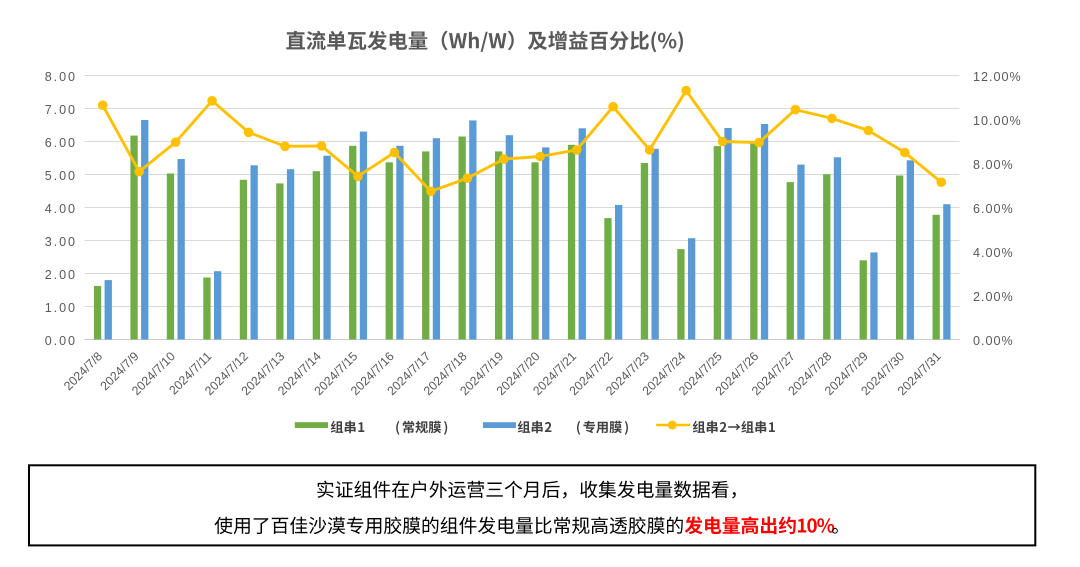 The height and width of the screenshot is (567, 1080). I want to click on svg-text: 2.00, so click(61, 275).